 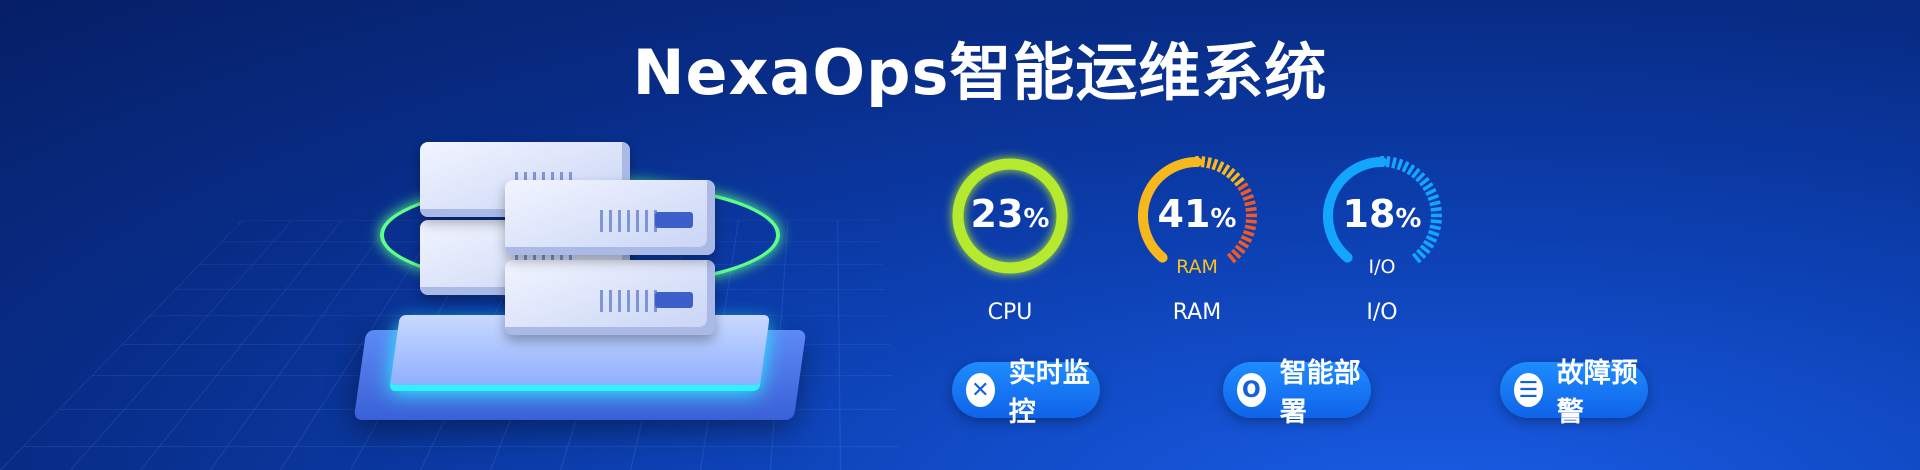 What do you see at coordinates (1251, 390) in the screenshot?
I see `ring-icon: O` at bounding box center [1251, 390].